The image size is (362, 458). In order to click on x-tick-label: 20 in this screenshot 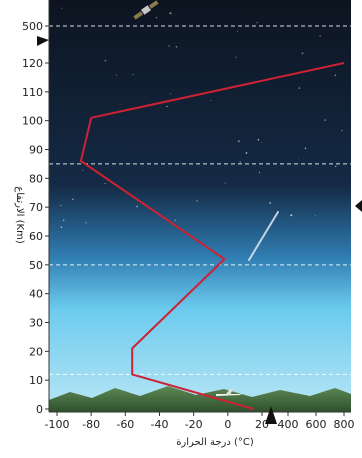, I will do `click(262, 424)`.